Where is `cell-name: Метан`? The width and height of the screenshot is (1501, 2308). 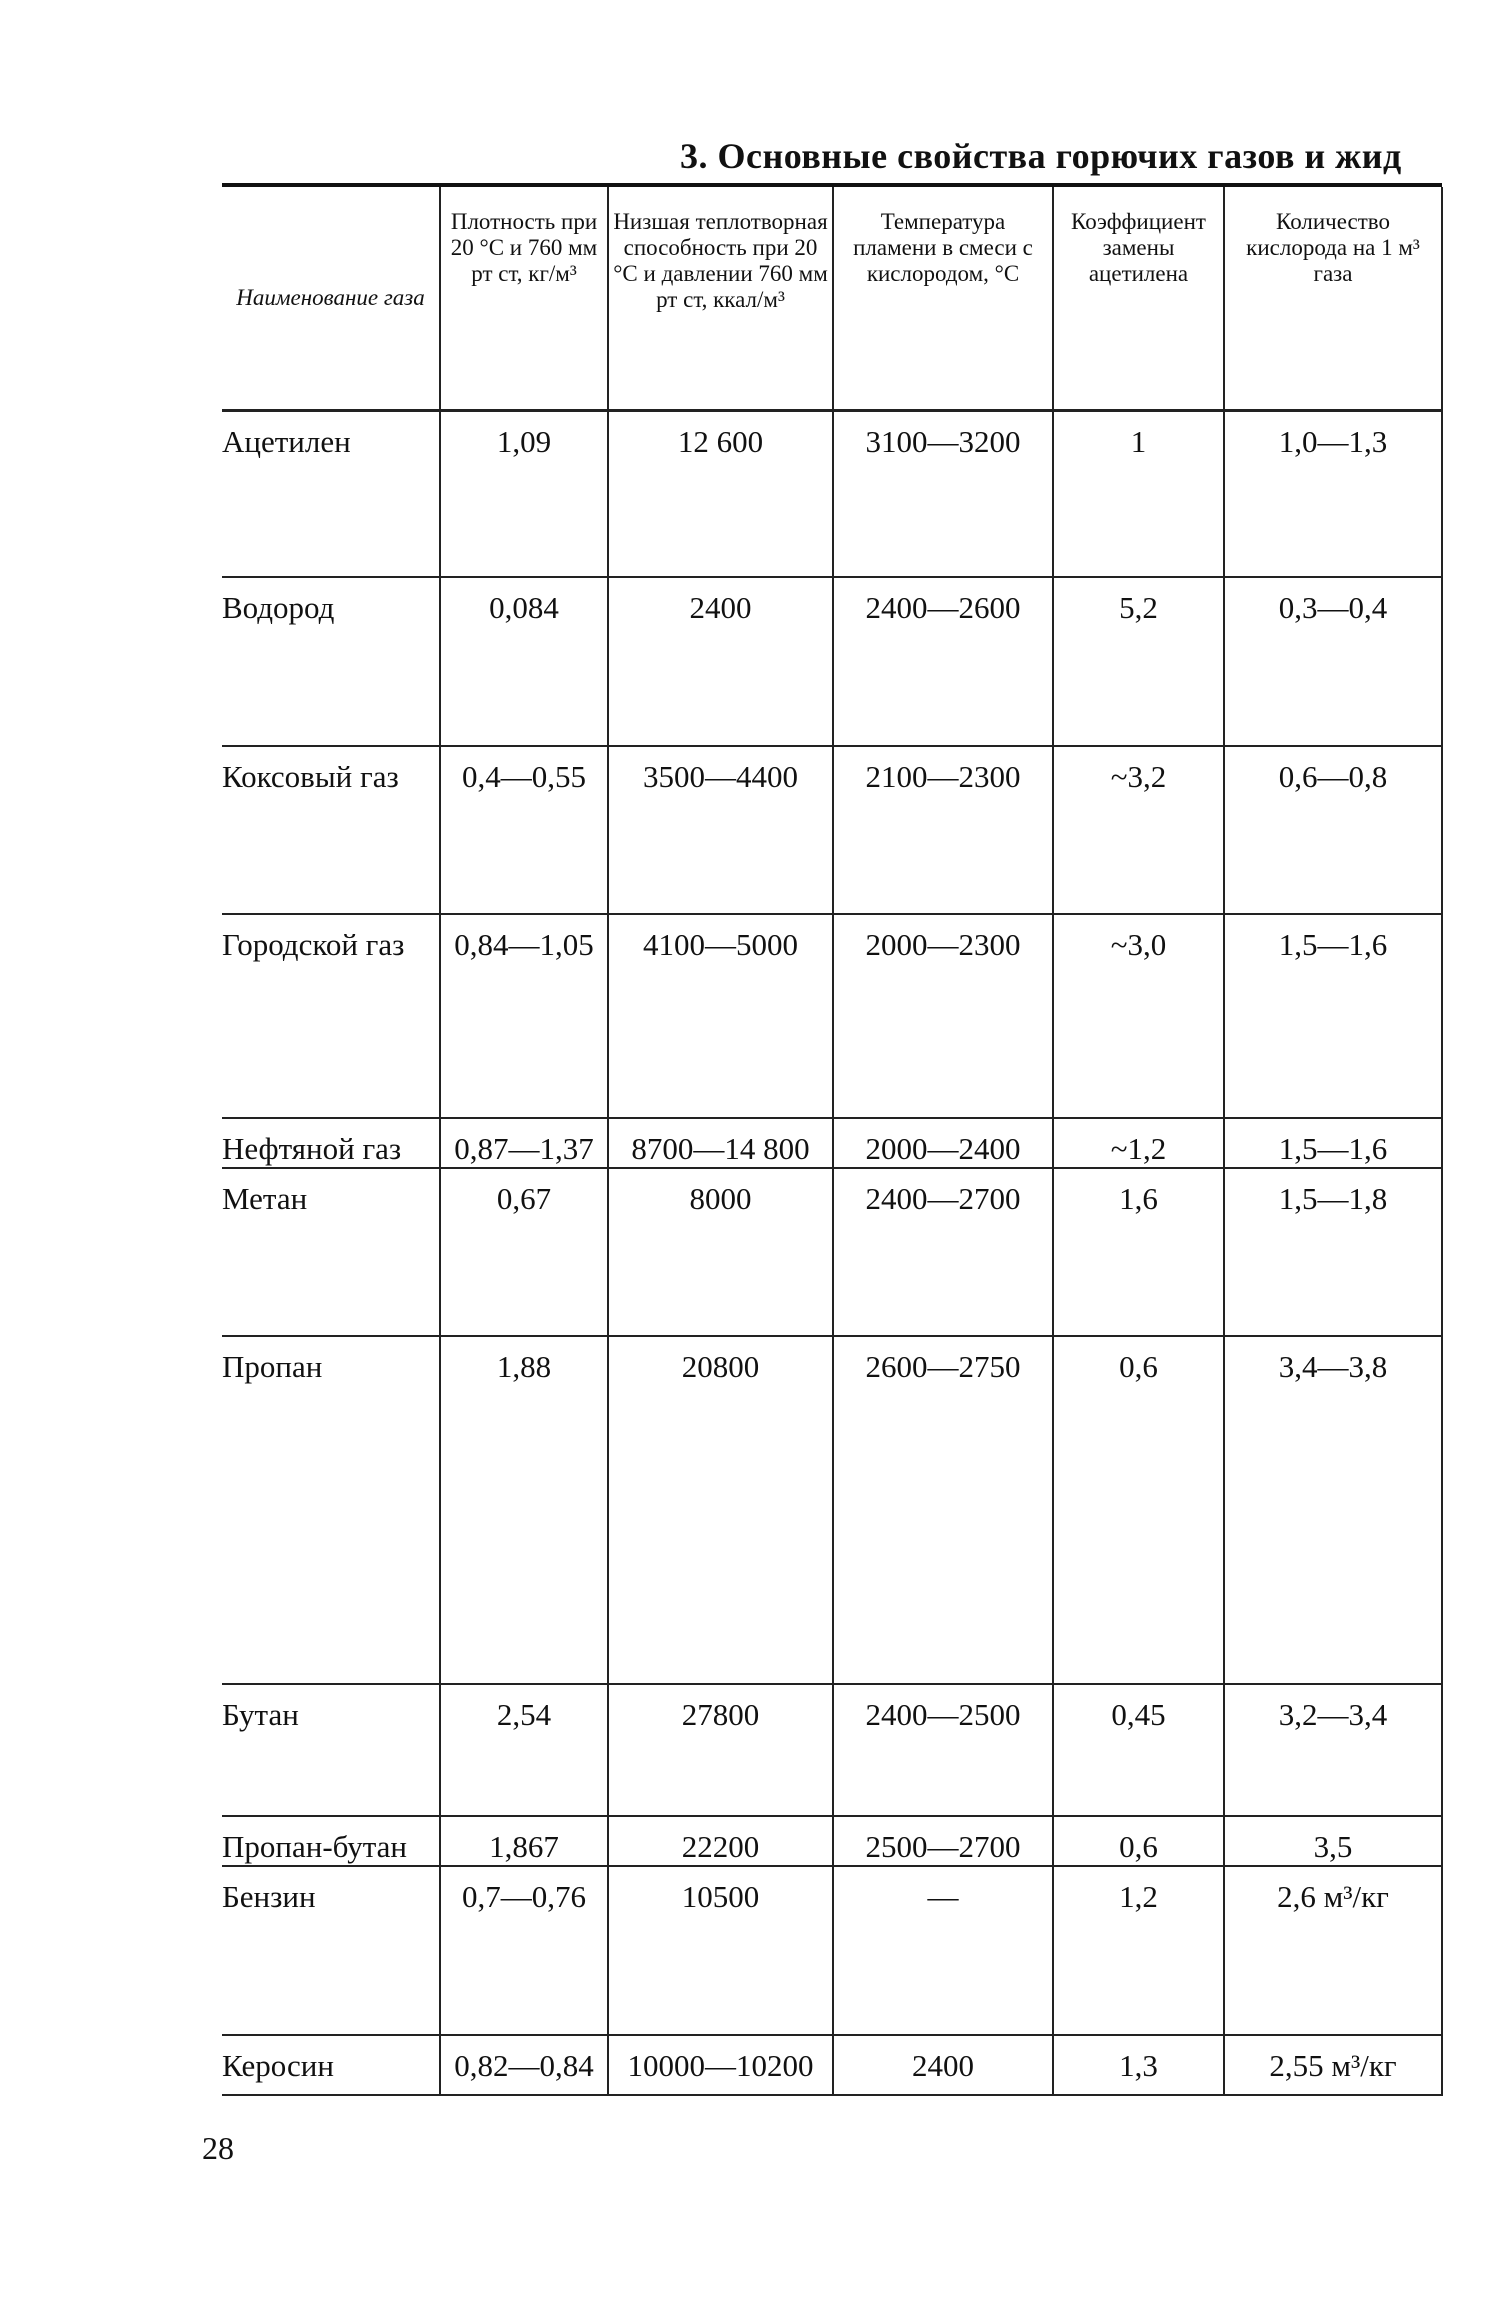
cell-name: Метан is located at coordinates (331, 1252).